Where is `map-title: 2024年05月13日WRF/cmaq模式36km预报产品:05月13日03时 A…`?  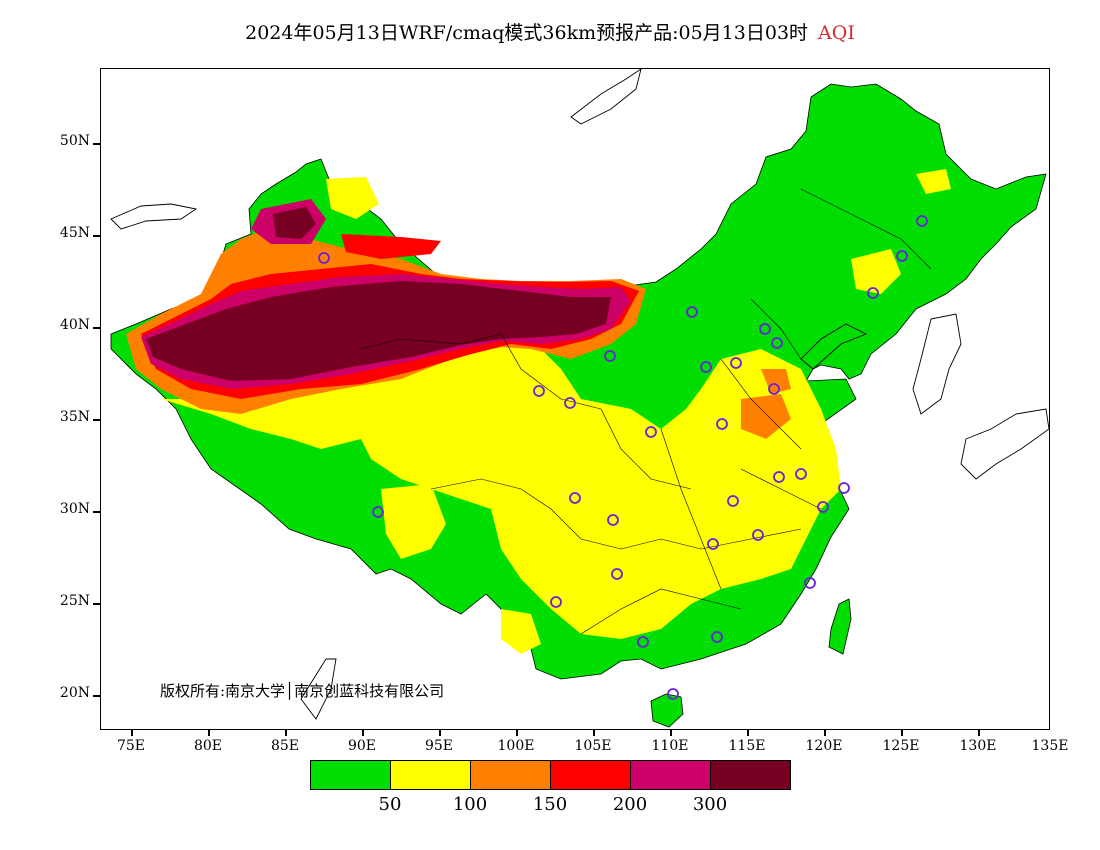 map-title: 2024年05月13日WRF/cmaq模式36km预报产品:05月13日03时 A… is located at coordinates (550, 31).